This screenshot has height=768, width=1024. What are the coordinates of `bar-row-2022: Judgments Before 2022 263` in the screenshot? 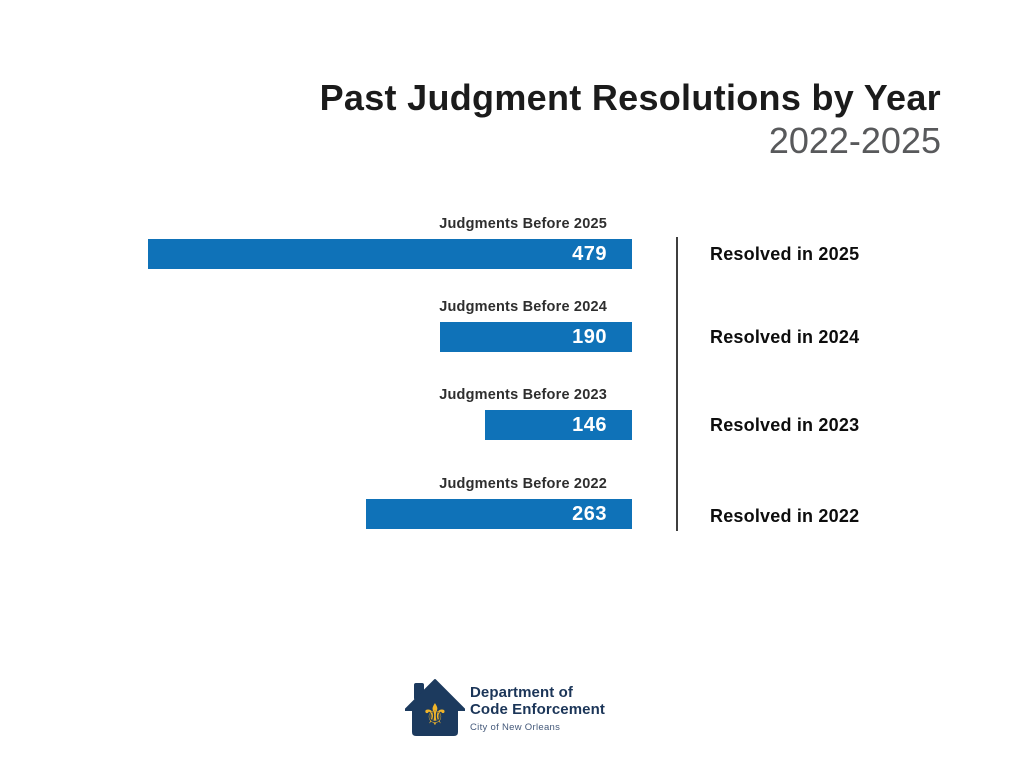 It's located at (352, 502).